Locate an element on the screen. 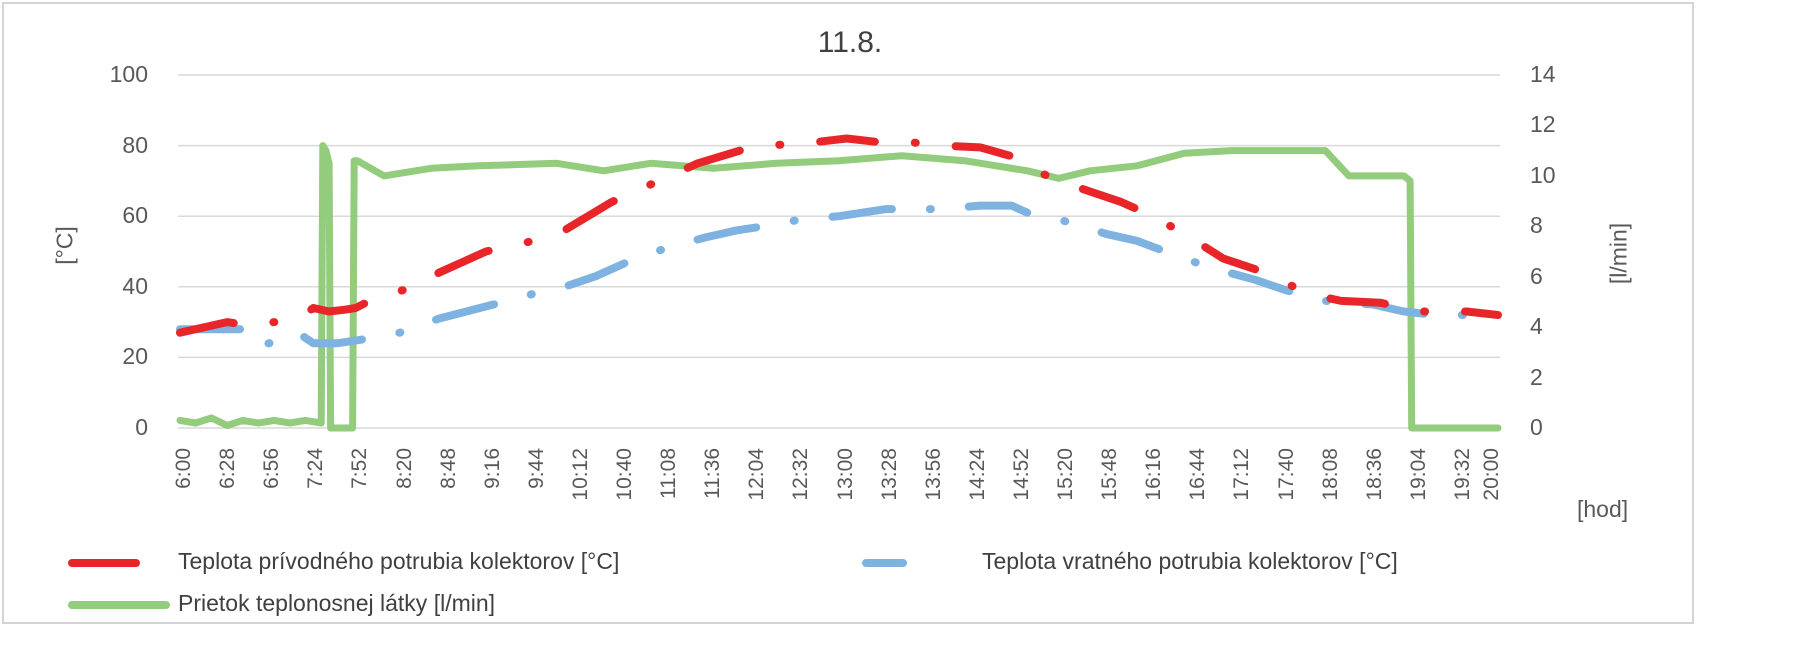 Image resolution: width=1800 pixels, height=649 pixels. x-tick: 16:44 is located at coordinates (1198, 474).